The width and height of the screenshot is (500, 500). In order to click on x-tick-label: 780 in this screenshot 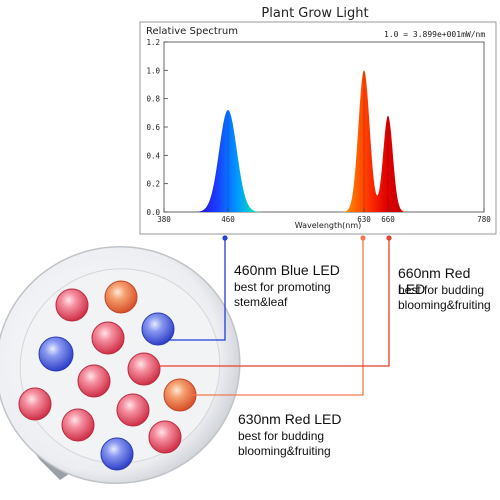, I will do `click(484, 219)`.